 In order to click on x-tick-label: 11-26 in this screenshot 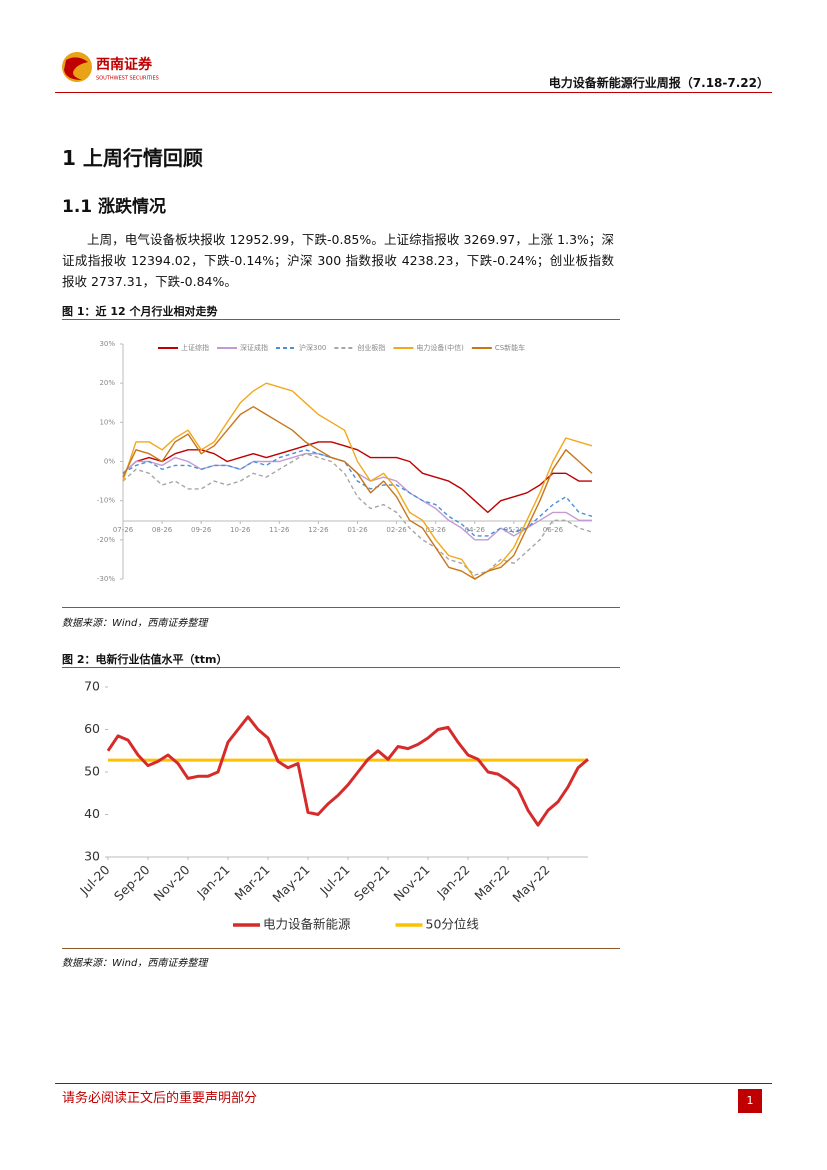, I will do `click(279, 530)`.